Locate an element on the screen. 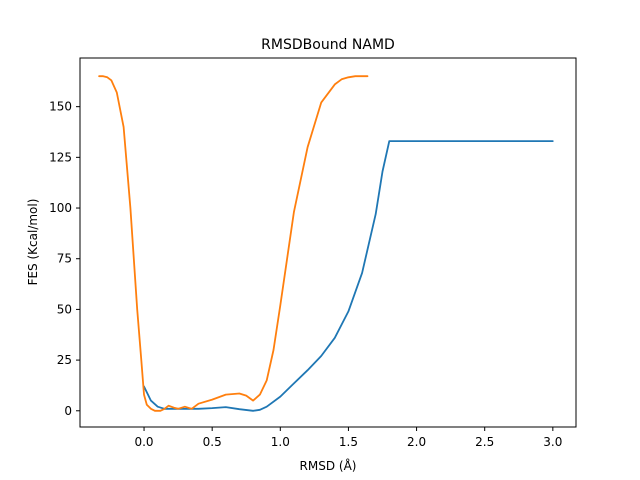 This screenshot has height=480, width=640. x-tick-label: 1.5 is located at coordinates (348, 442).